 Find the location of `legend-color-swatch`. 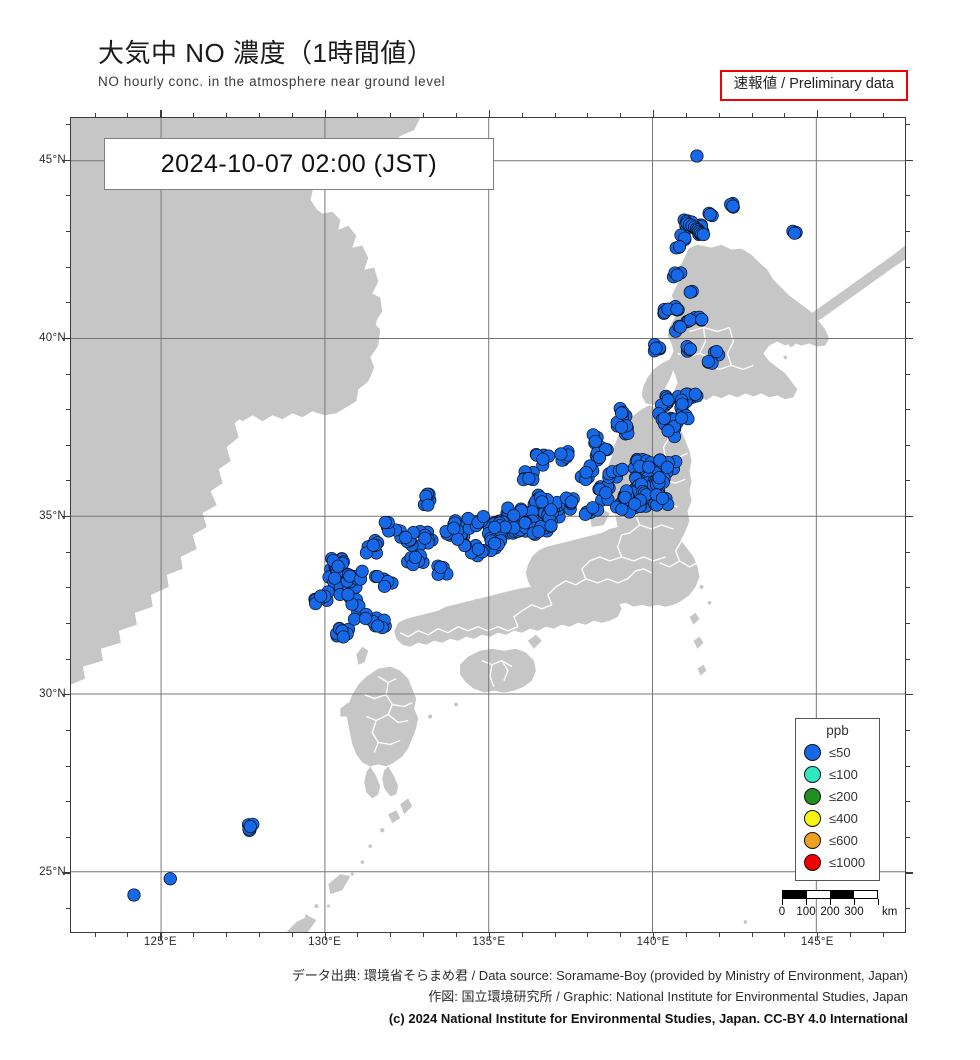

legend-color-swatch is located at coordinates (812, 840).